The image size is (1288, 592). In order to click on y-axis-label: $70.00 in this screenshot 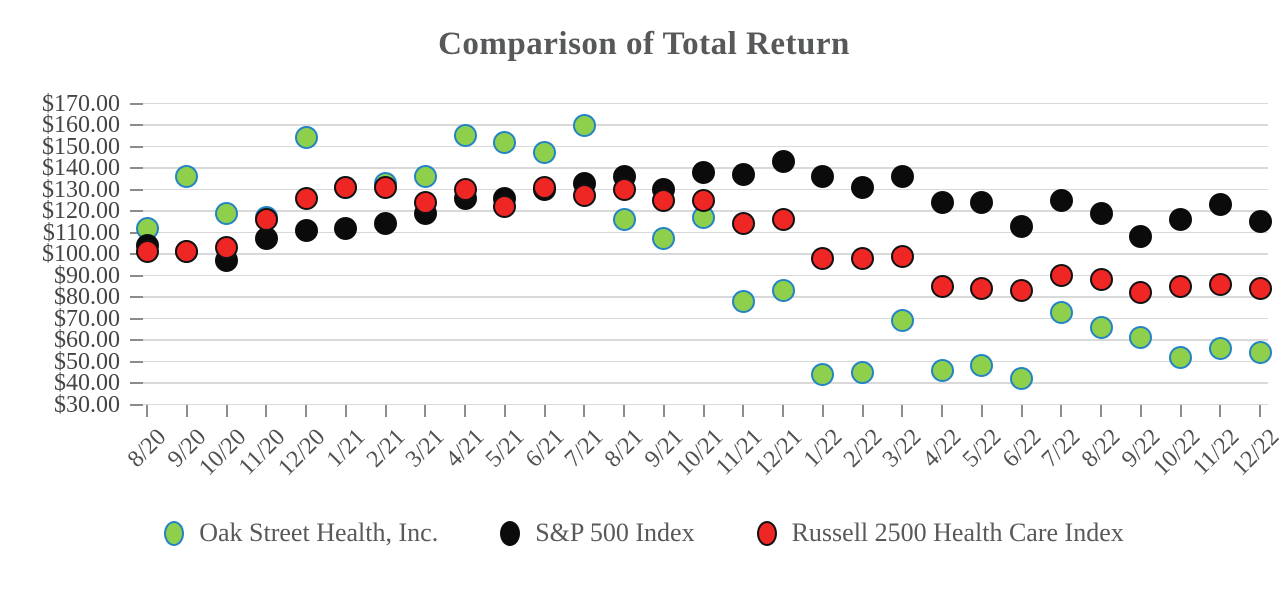, I will do `click(87, 318)`.